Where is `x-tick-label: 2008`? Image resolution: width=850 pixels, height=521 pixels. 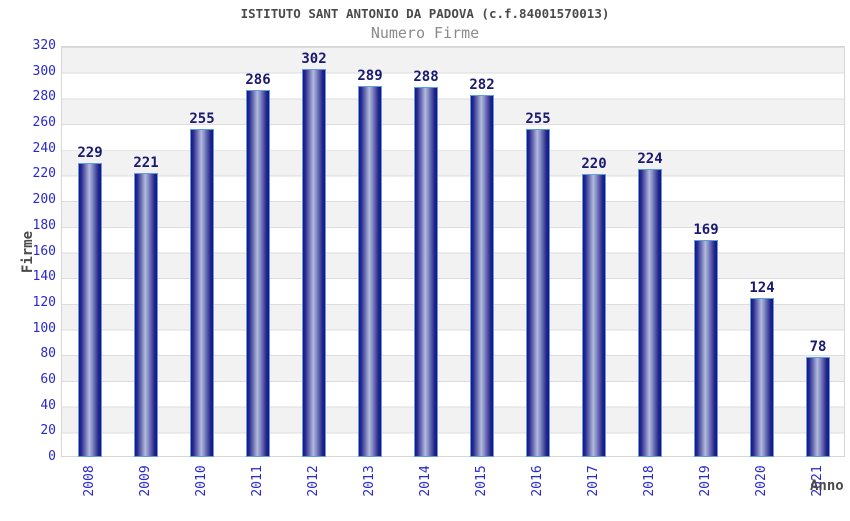
x-tick-label: 2008 is located at coordinates (89, 481).